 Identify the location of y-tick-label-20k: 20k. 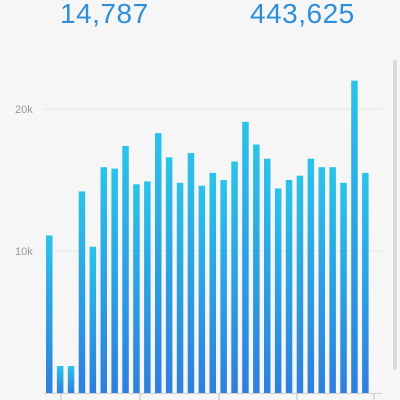
(24, 110).